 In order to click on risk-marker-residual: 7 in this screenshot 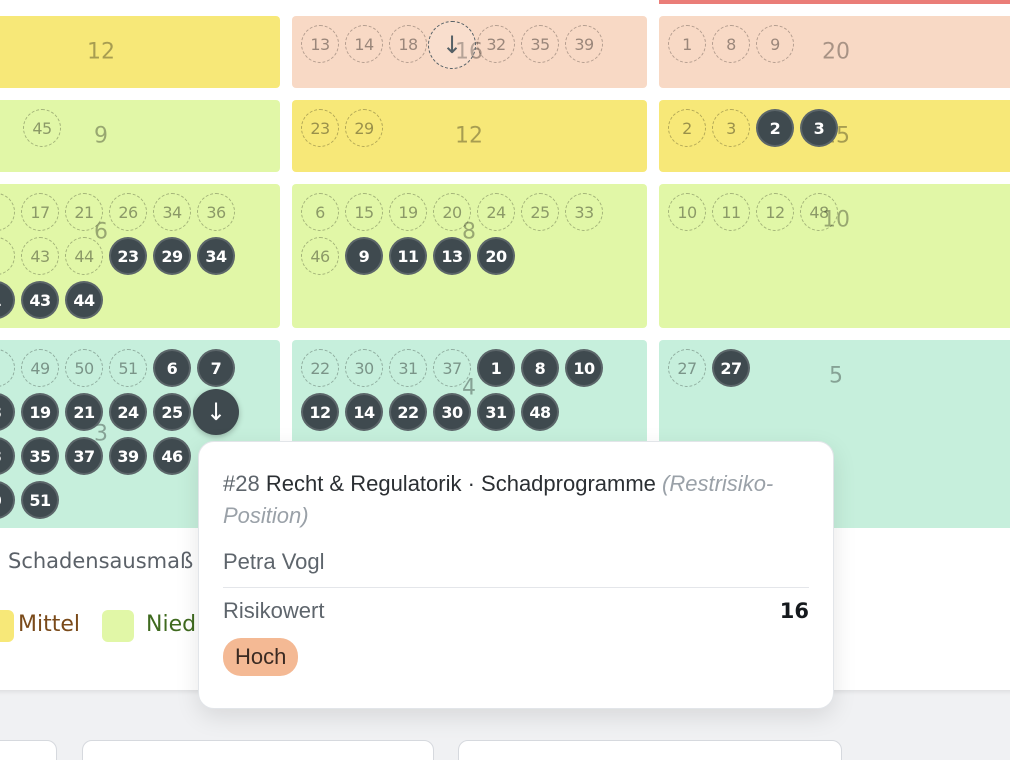, I will do `click(216, 368)`.